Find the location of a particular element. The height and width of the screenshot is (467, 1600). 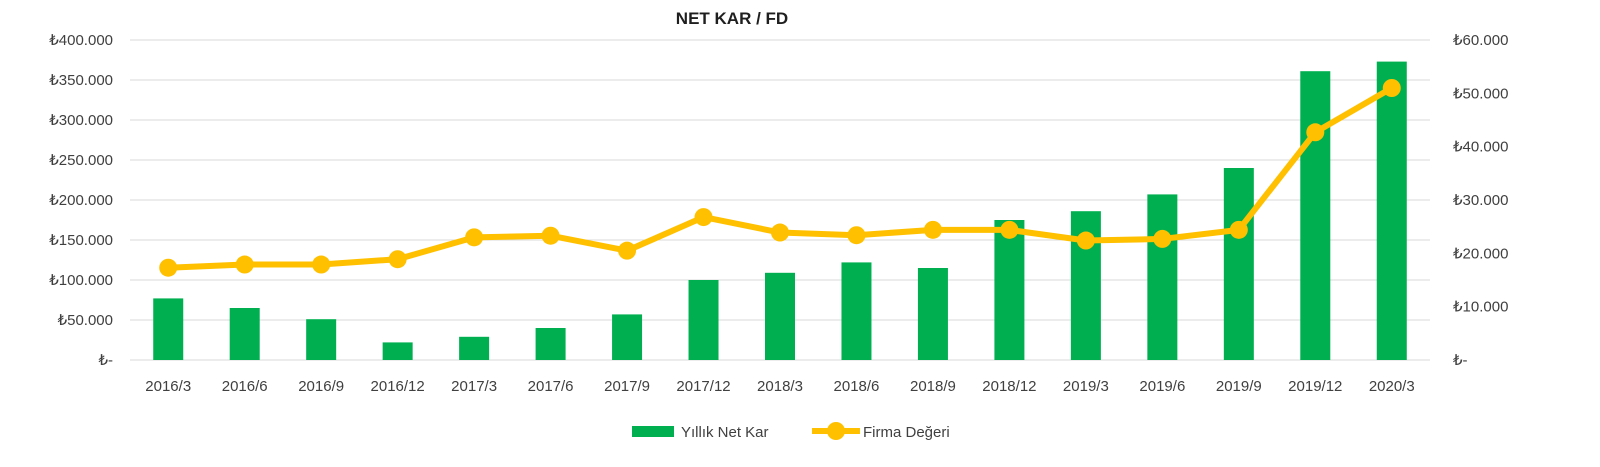

y-left-tick-label: ₺100.000 is located at coordinates (81, 280).